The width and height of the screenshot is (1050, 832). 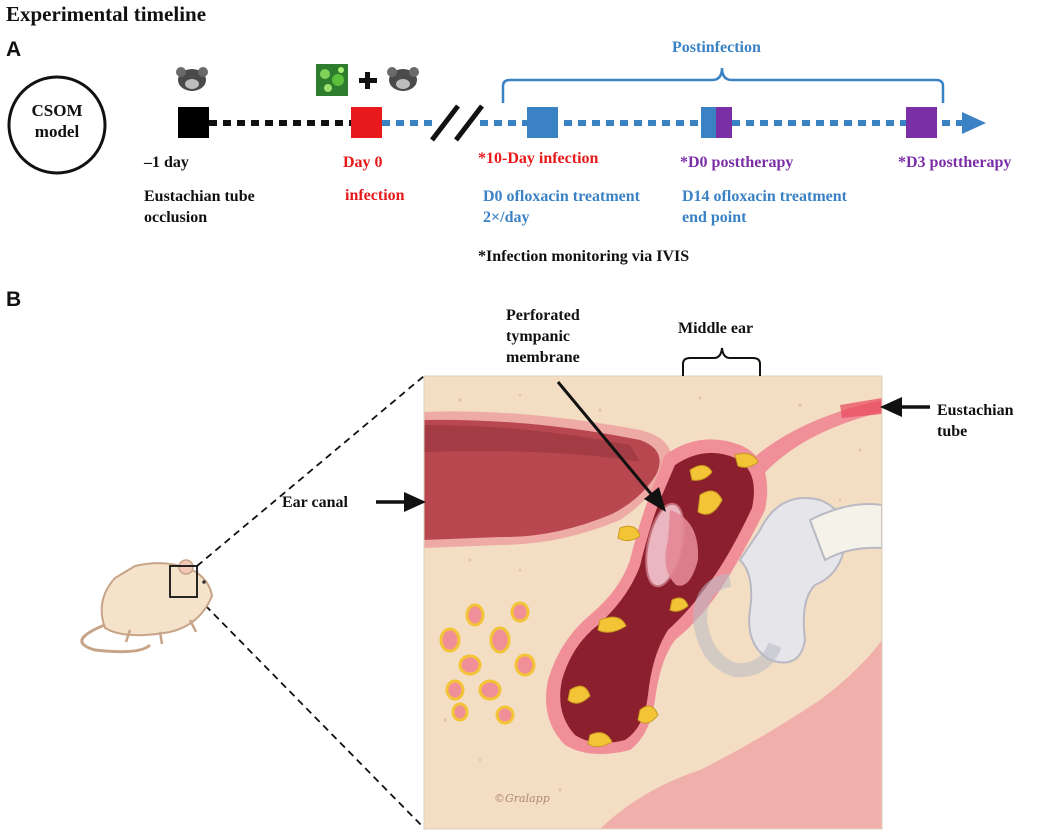 I want to click on csom-model-label: CSOM model, so click(x=57, y=121).